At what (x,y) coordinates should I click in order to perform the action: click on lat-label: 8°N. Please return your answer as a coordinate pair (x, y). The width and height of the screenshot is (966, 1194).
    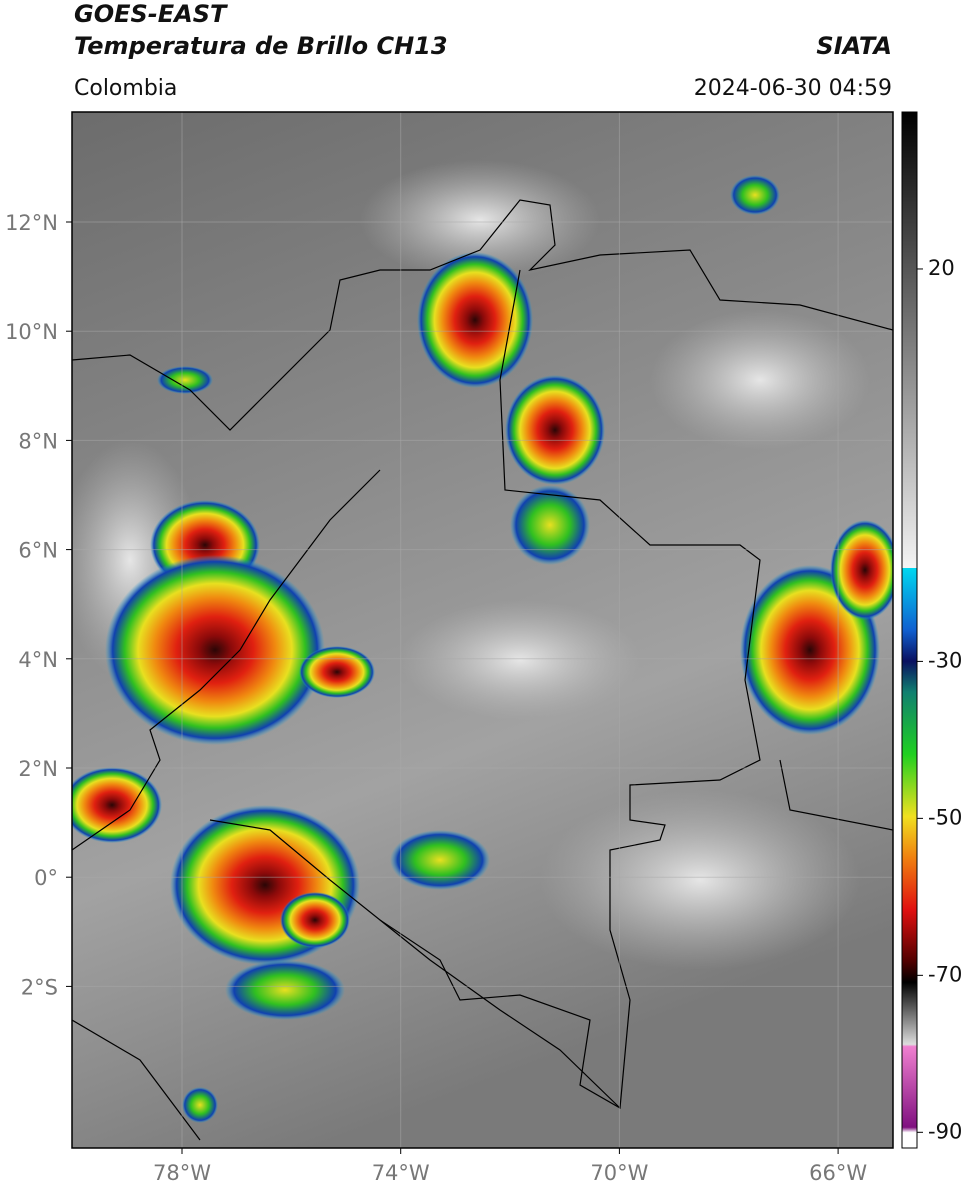
    Looking at the image, I should click on (38, 441).